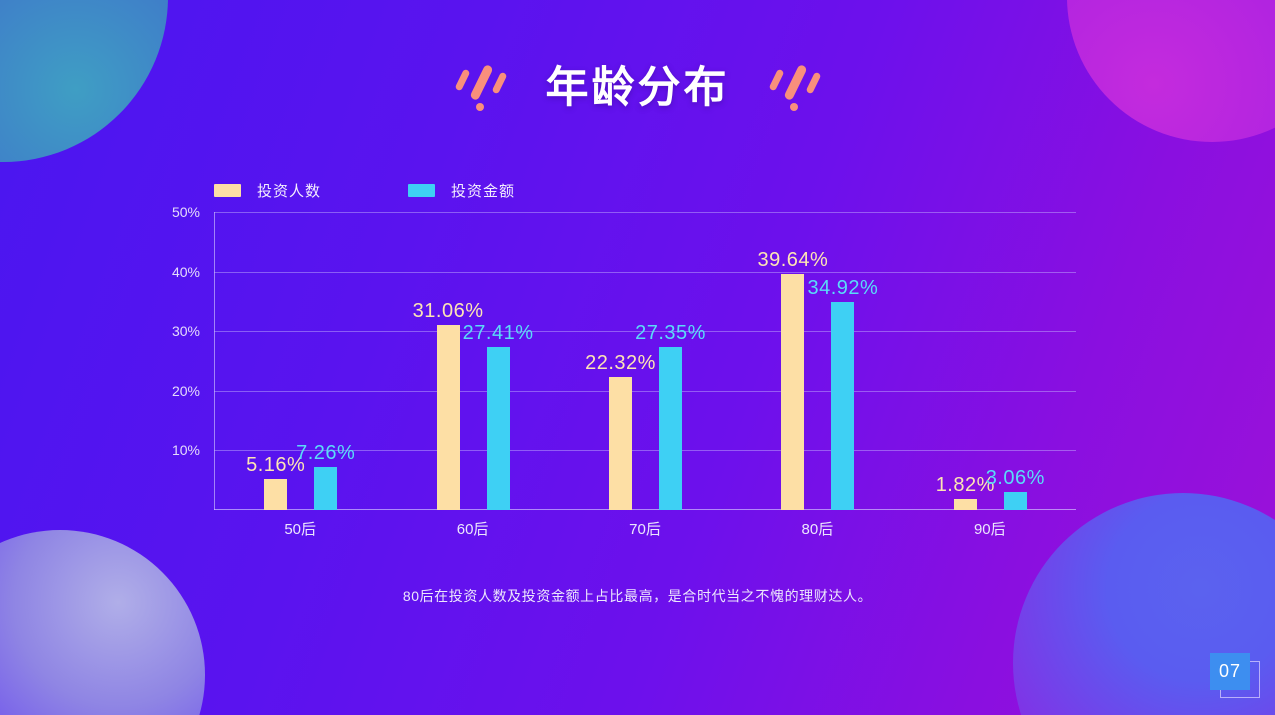 The image size is (1275, 715). What do you see at coordinates (185, 450) in the screenshot?
I see `y-axis-tick-label: 10%` at bounding box center [185, 450].